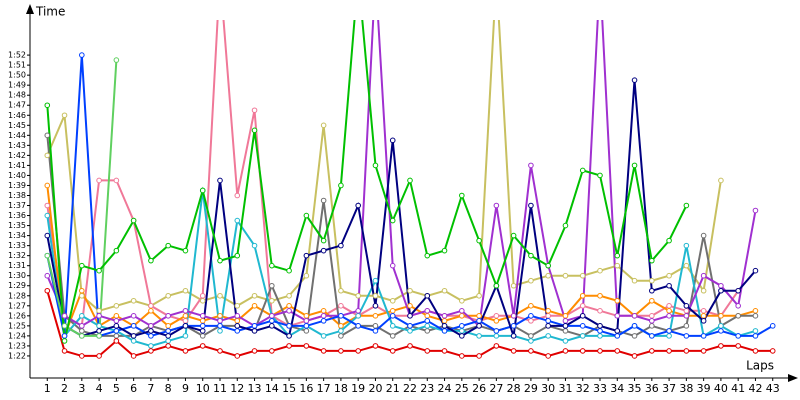 Image resolution: width=800 pixels, height=400 pixels. Describe the element at coordinates (17, 135) in the screenshot. I see `y-tick-label: 1:44` at that location.